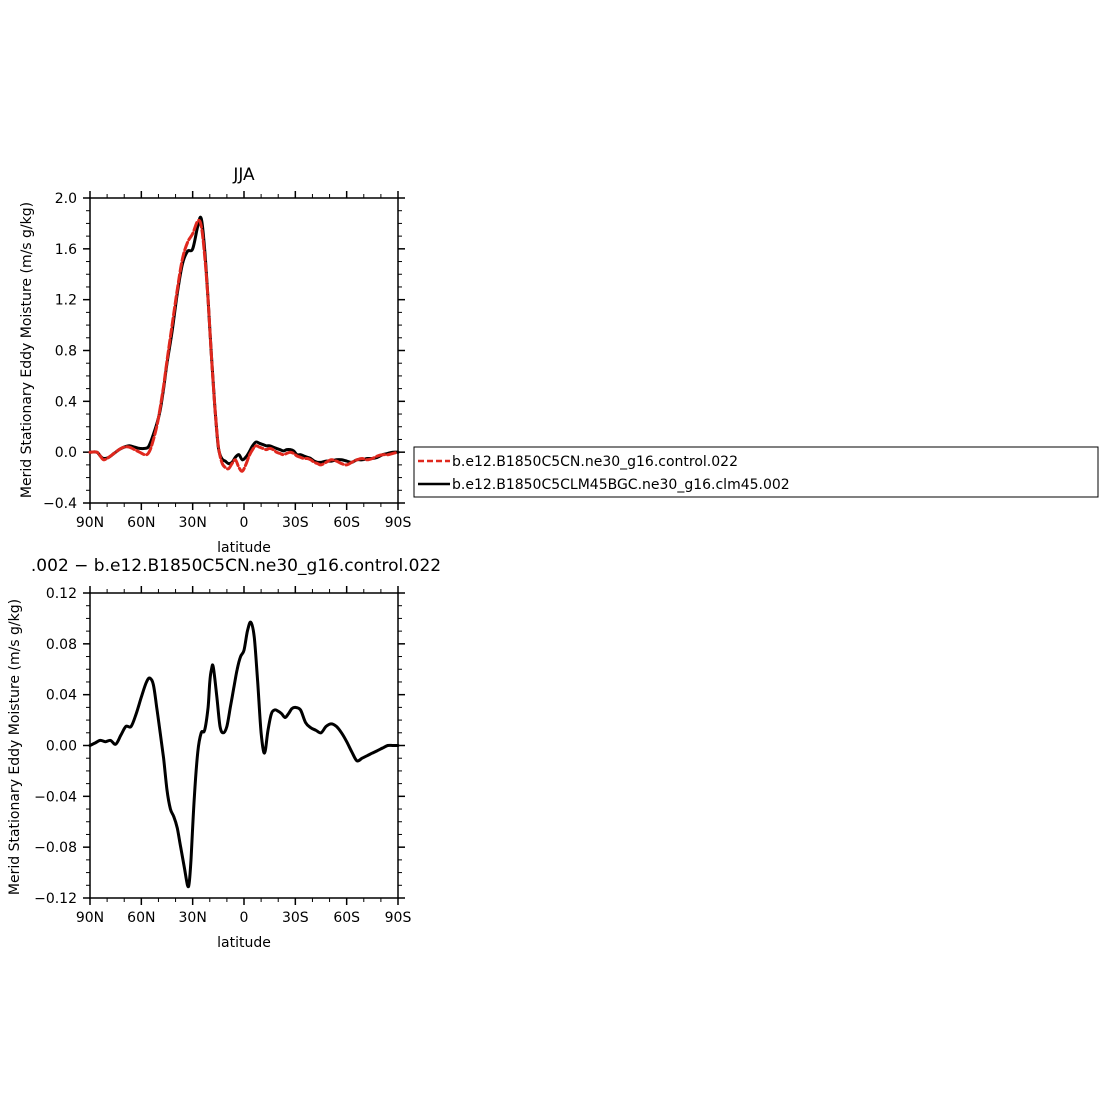 This screenshot has width=1114, height=1113. What do you see at coordinates (193, 523) in the screenshot?
I see `top-xtick-label: 30N` at bounding box center [193, 523].